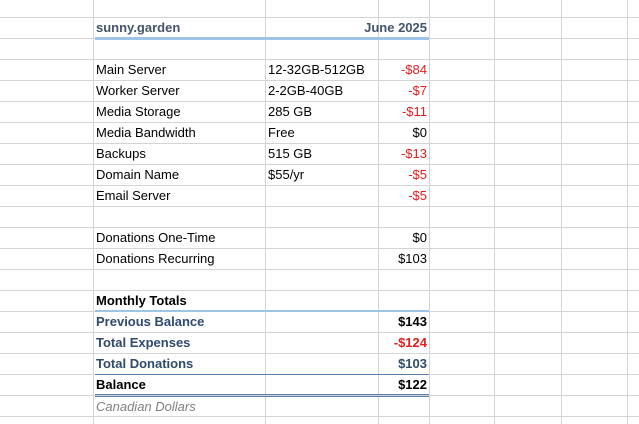 The image size is (639, 424). Describe the element at coordinates (290, 153) in the screenshot. I see `expense-spec: 515 GB` at that location.